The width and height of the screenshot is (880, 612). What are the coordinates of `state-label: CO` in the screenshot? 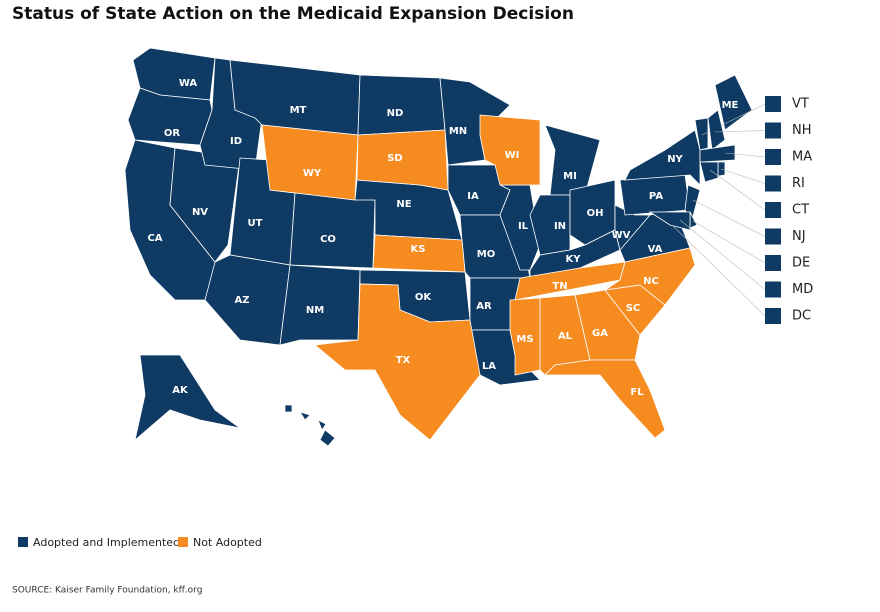 It's located at (328, 239).